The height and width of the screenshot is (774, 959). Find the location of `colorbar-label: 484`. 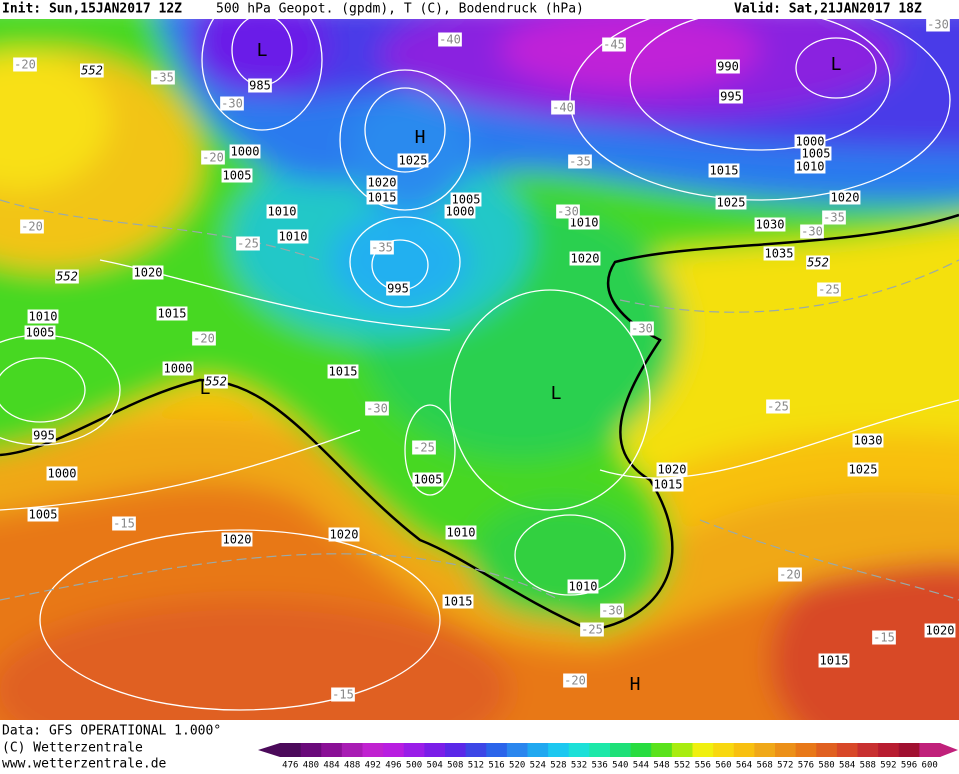

colorbar-label: 484 is located at coordinates (331, 766).